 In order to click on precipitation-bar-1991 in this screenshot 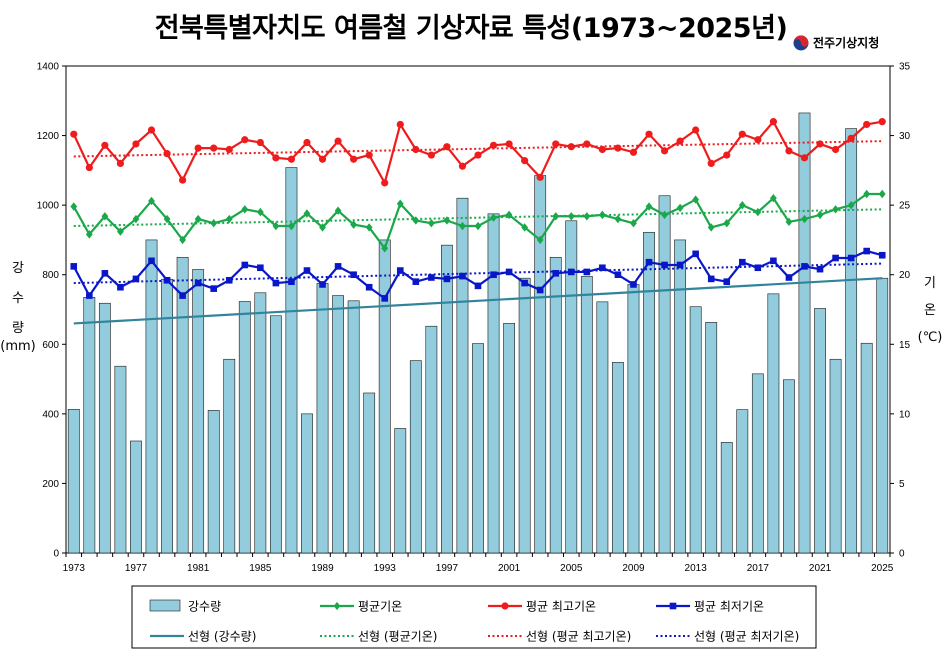, I will do `click(353, 427)`.